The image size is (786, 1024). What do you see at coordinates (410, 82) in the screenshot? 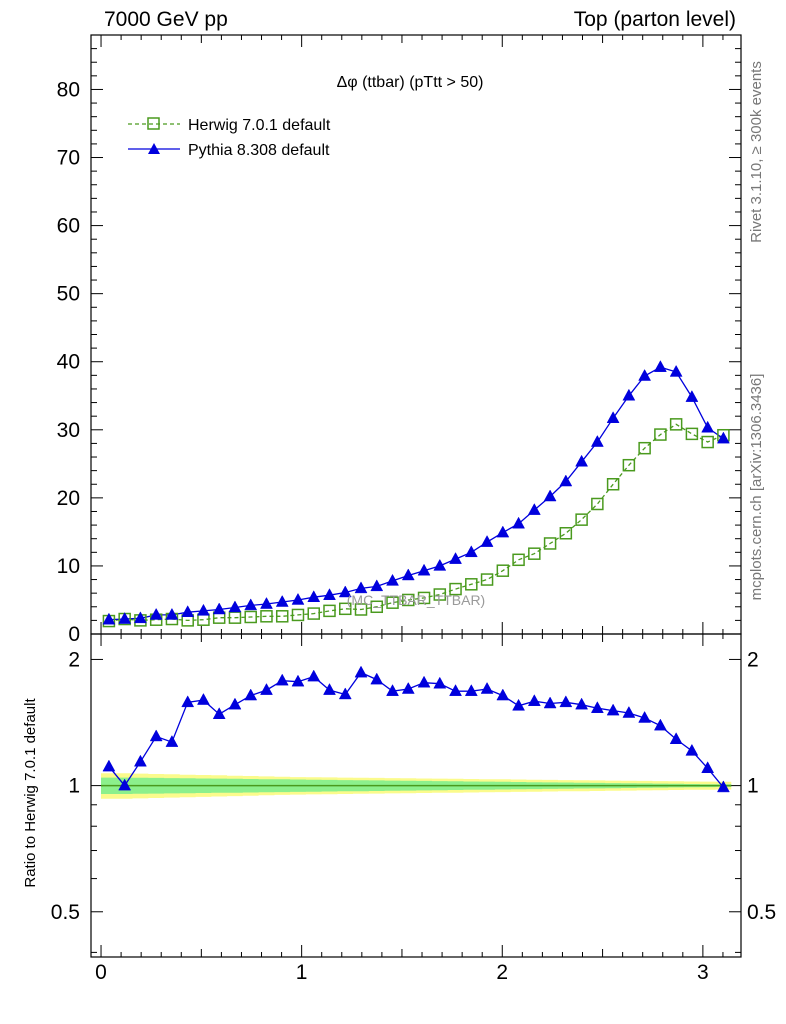
I see `main-title: Δφ (ttbar) (pTtt > 50)` at bounding box center [410, 82].